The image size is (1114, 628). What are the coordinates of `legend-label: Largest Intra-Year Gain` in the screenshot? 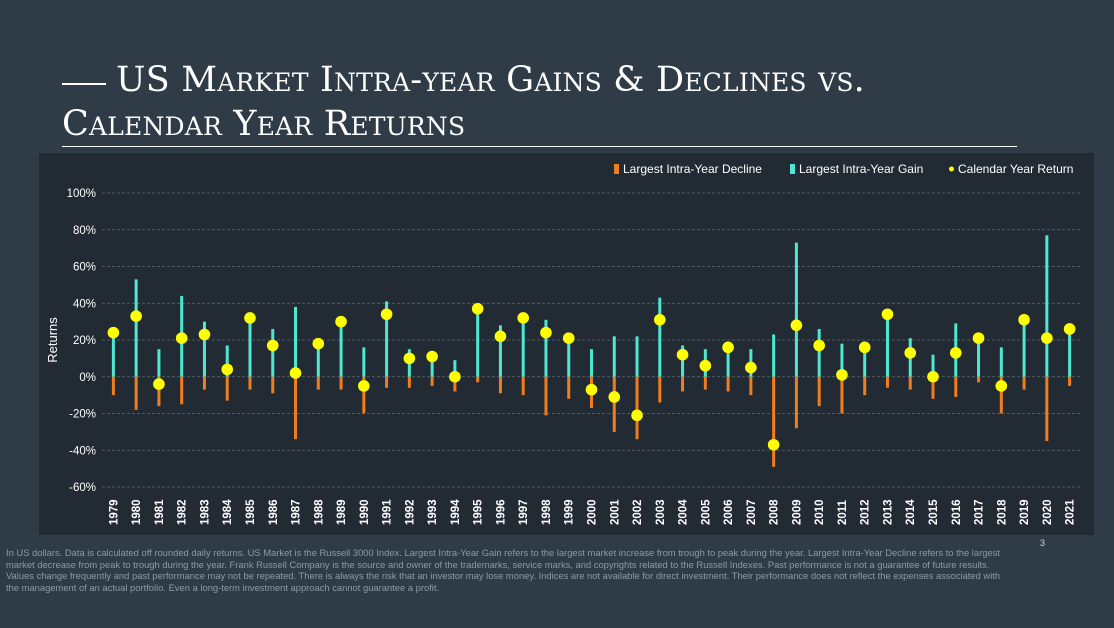 It's located at (861, 169).